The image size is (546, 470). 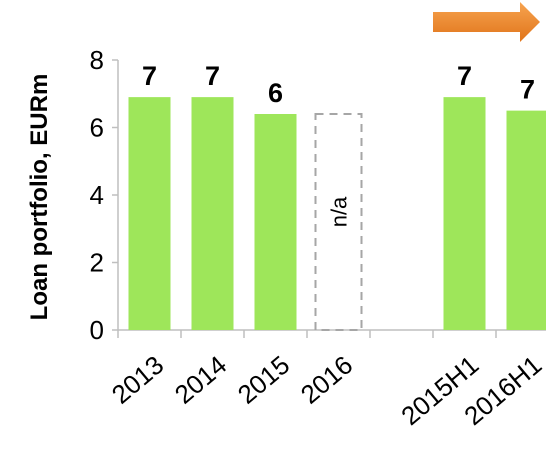 I want to click on data-label-2014: 7, so click(x=212, y=76).